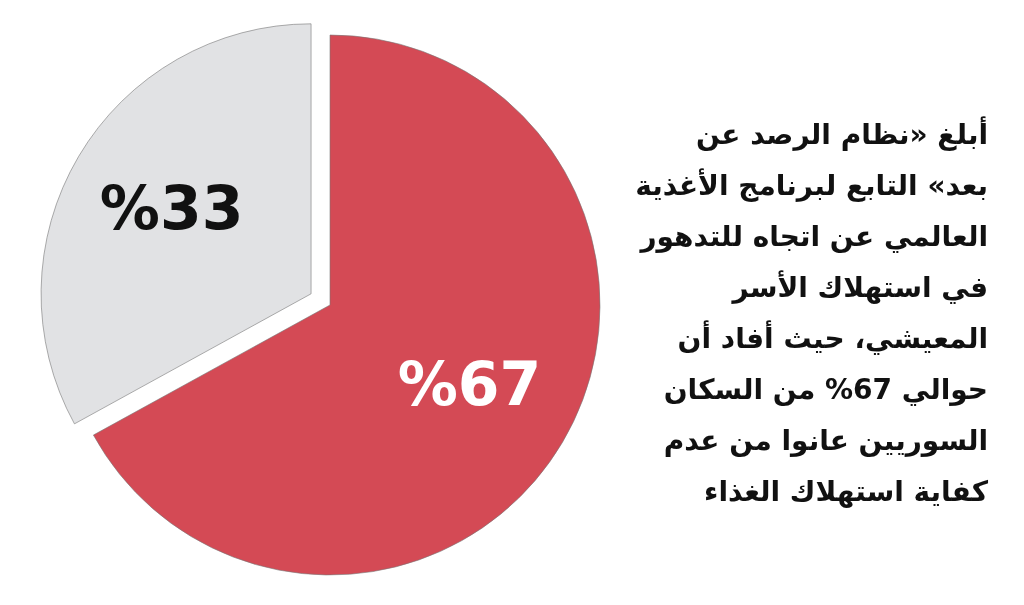 This screenshot has height=605, width=1024. Describe the element at coordinates (469, 384) in the screenshot. I see `data-label: %67` at that location.